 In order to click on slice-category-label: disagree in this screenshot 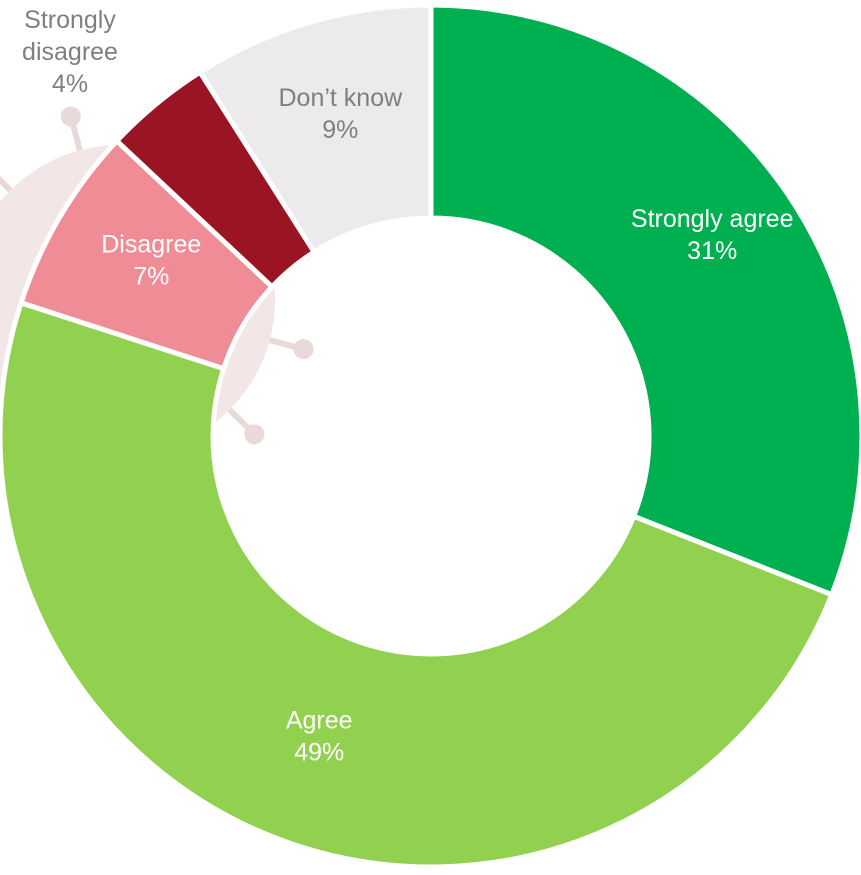, I will do `click(70, 52)`.